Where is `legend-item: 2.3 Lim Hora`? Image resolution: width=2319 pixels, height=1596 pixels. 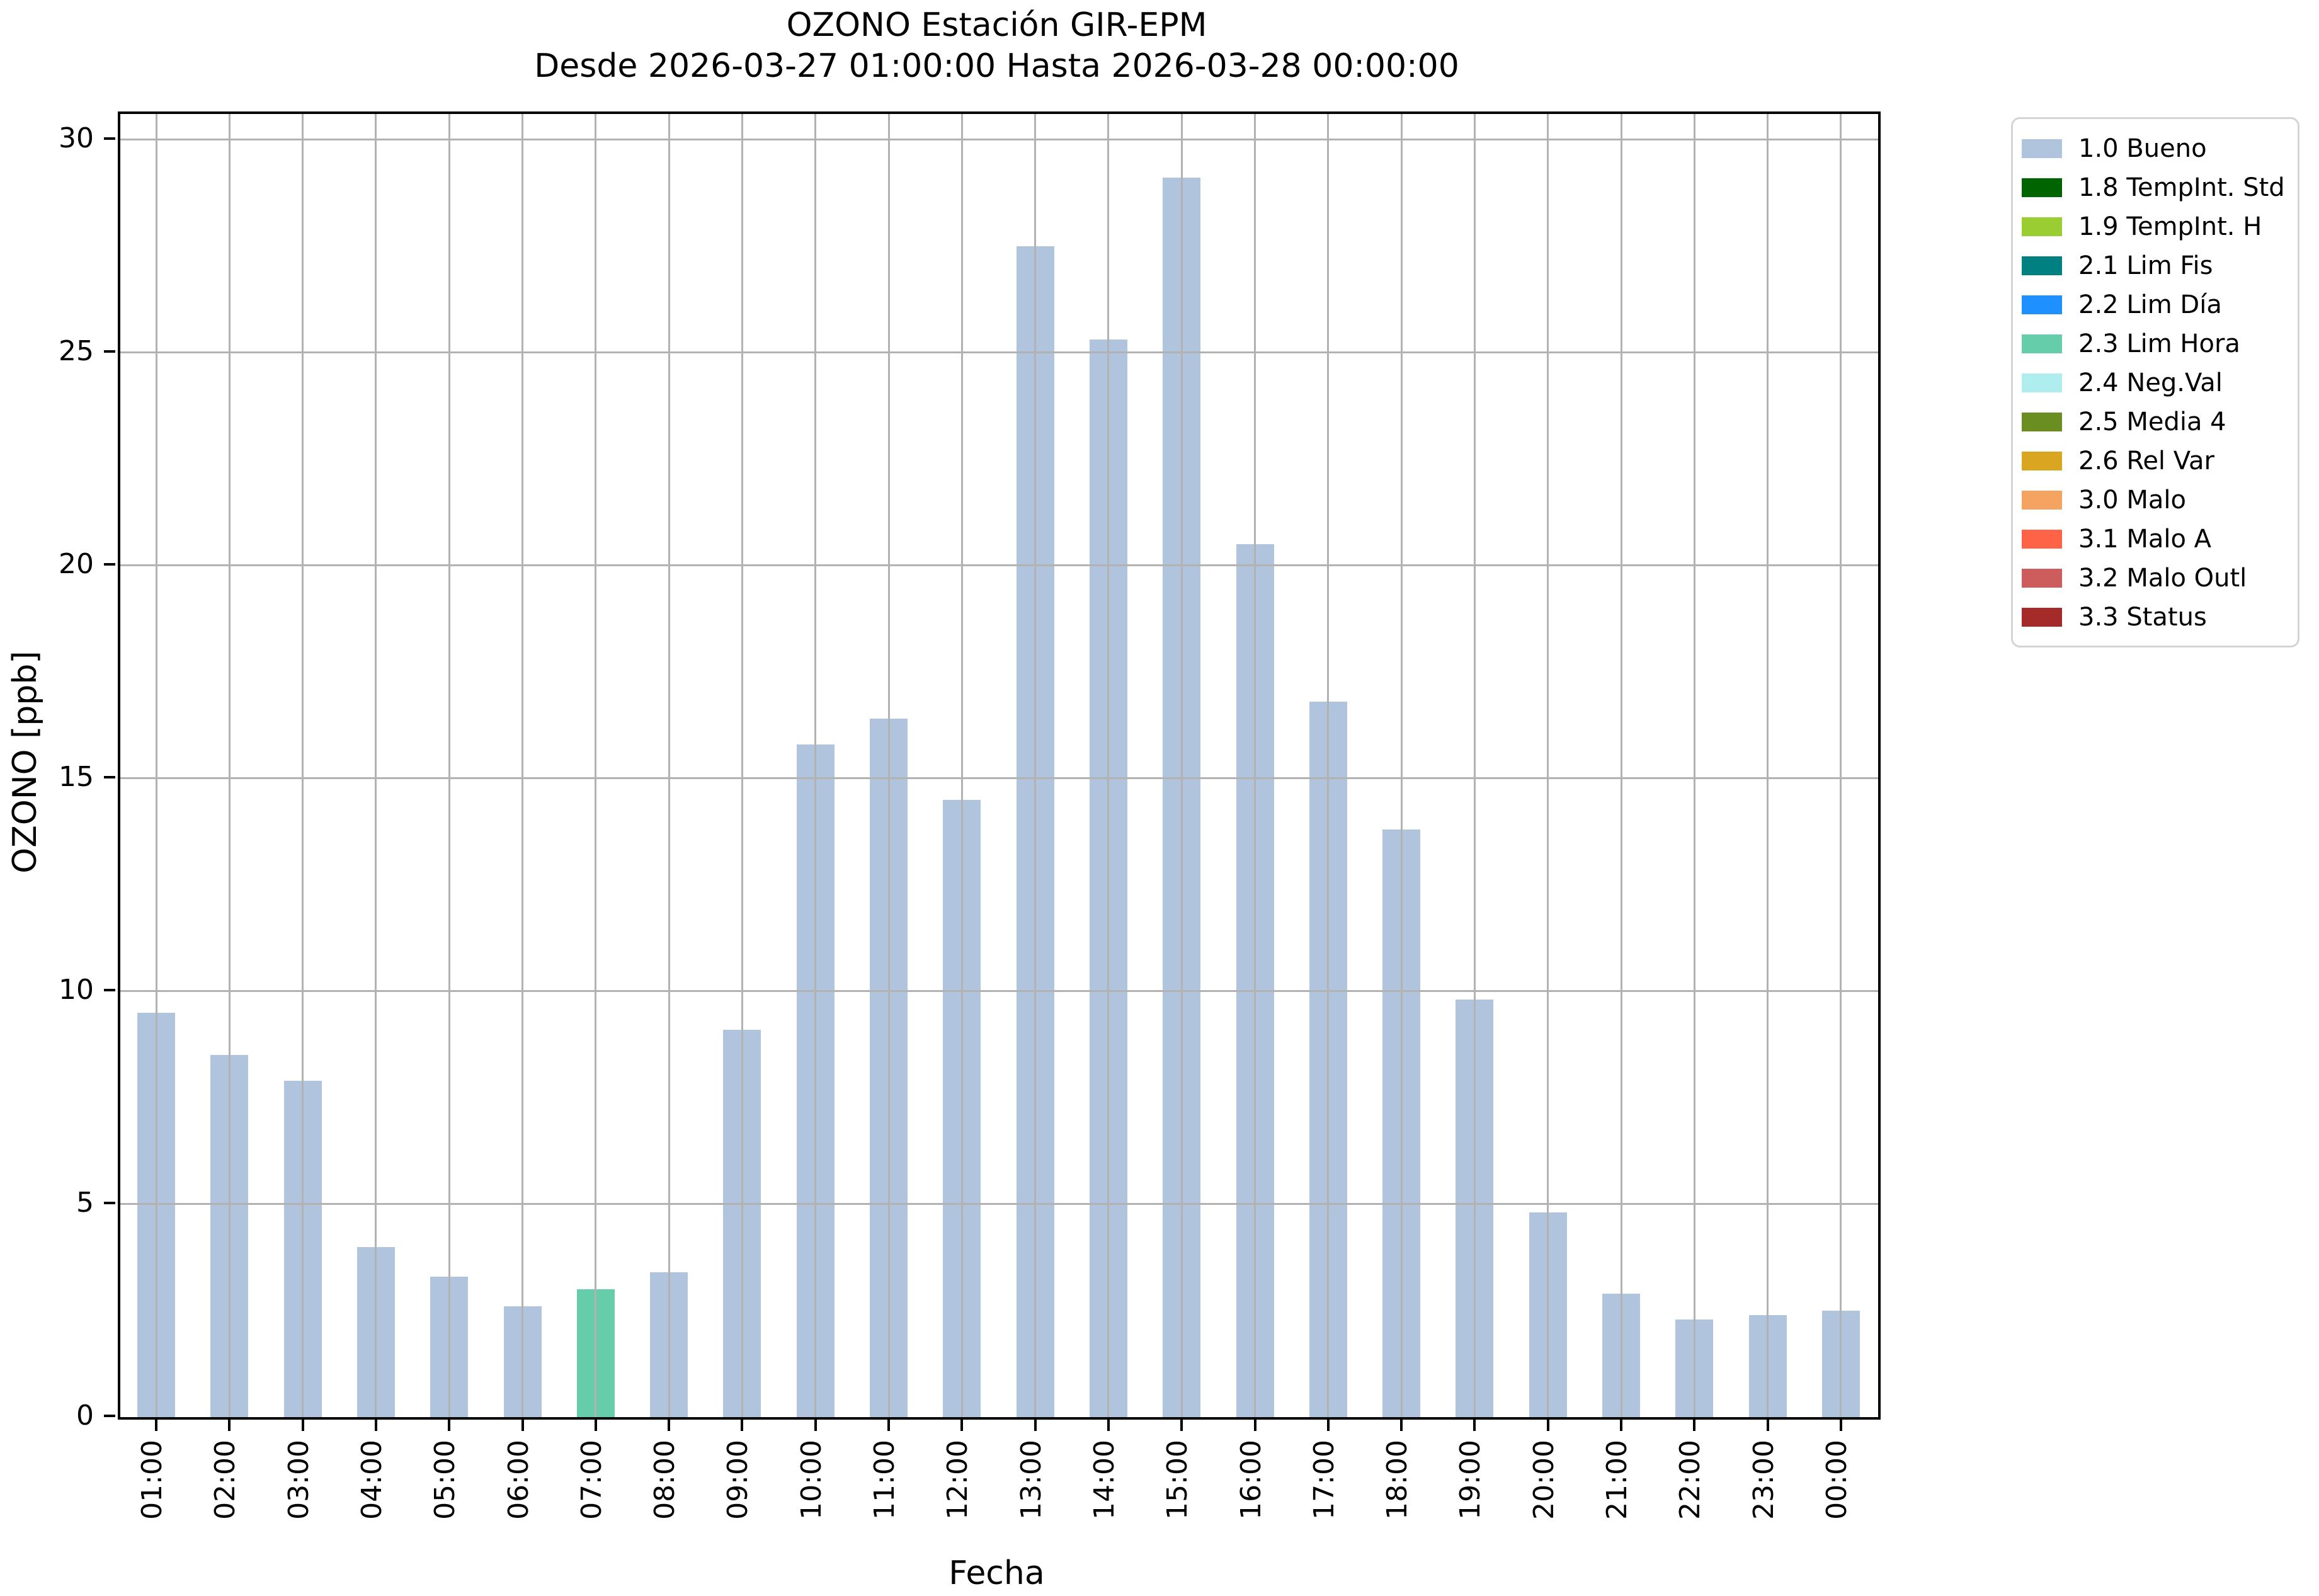 legend-item: 2.3 Lim Hora is located at coordinates (2156, 343).